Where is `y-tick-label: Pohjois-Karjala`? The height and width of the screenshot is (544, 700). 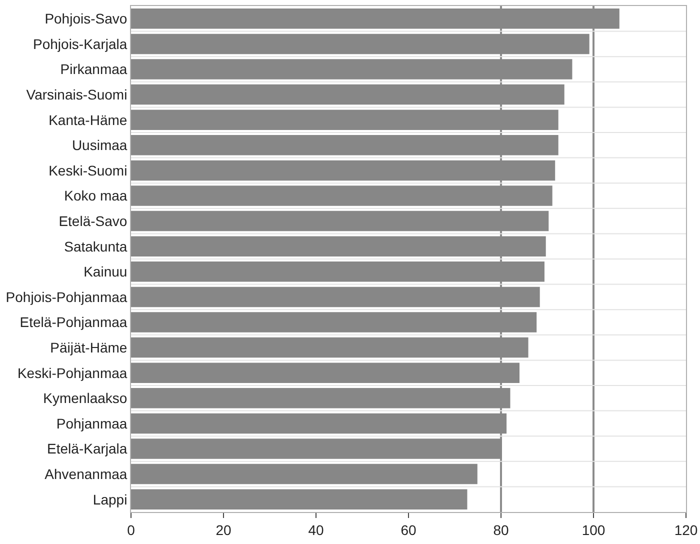 y-tick-label: Pohjois-Karjala is located at coordinates (80, 44).